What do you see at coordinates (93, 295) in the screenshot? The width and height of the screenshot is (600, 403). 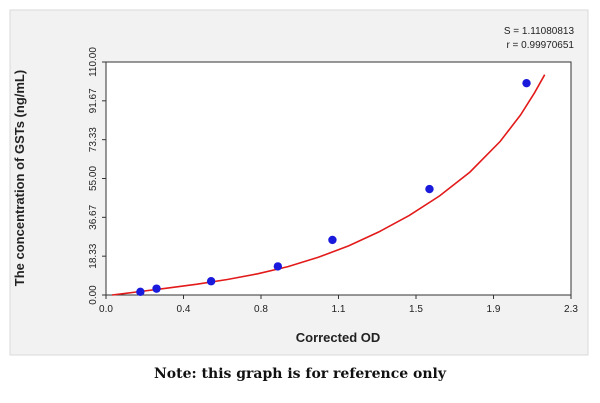 I see `y-tick-label: 0.00` at bounding box center [93, 295].